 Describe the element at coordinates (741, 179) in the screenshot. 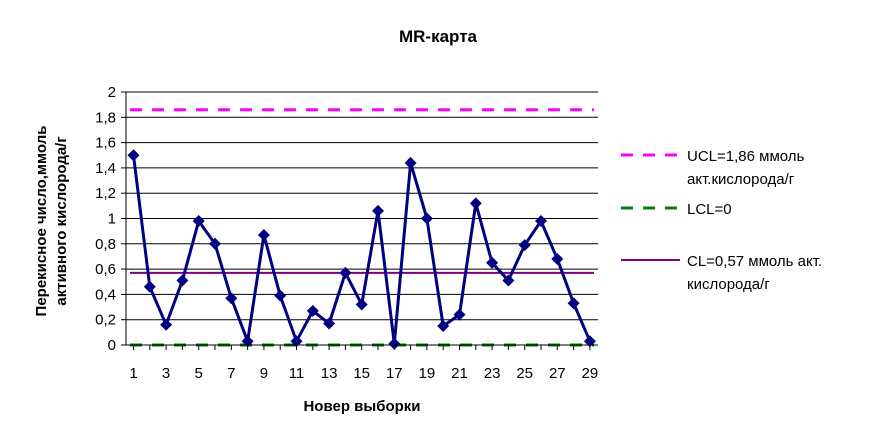

I see `legend-label-0: акт.кислорода/г` at that location.